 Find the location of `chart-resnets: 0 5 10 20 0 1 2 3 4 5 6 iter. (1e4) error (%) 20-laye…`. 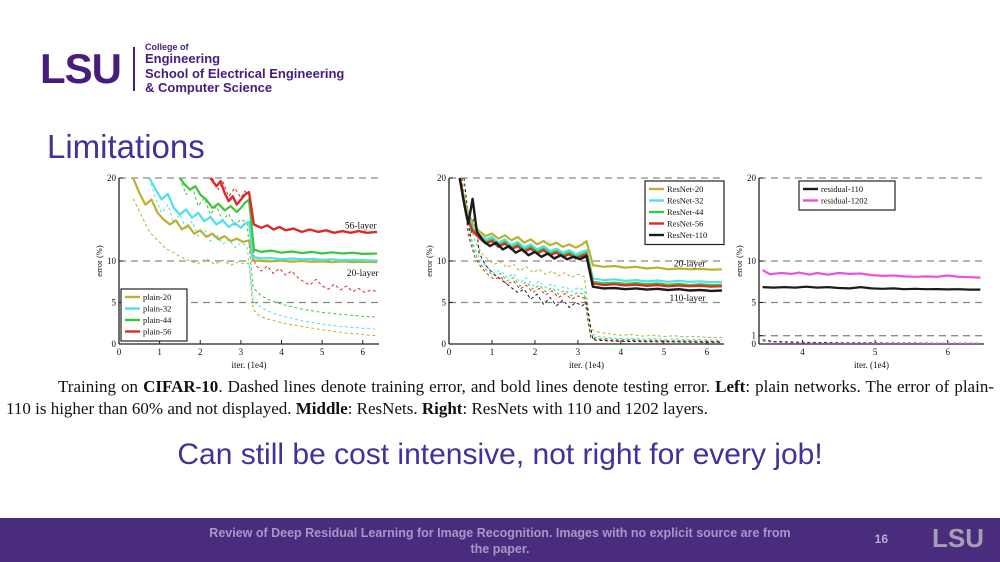

chart-resnets: 0 5 10 20 0 1 2 3 4 5 6 iter. (1e4) error (%) 20-laye… is located at coordinates (575, 271).